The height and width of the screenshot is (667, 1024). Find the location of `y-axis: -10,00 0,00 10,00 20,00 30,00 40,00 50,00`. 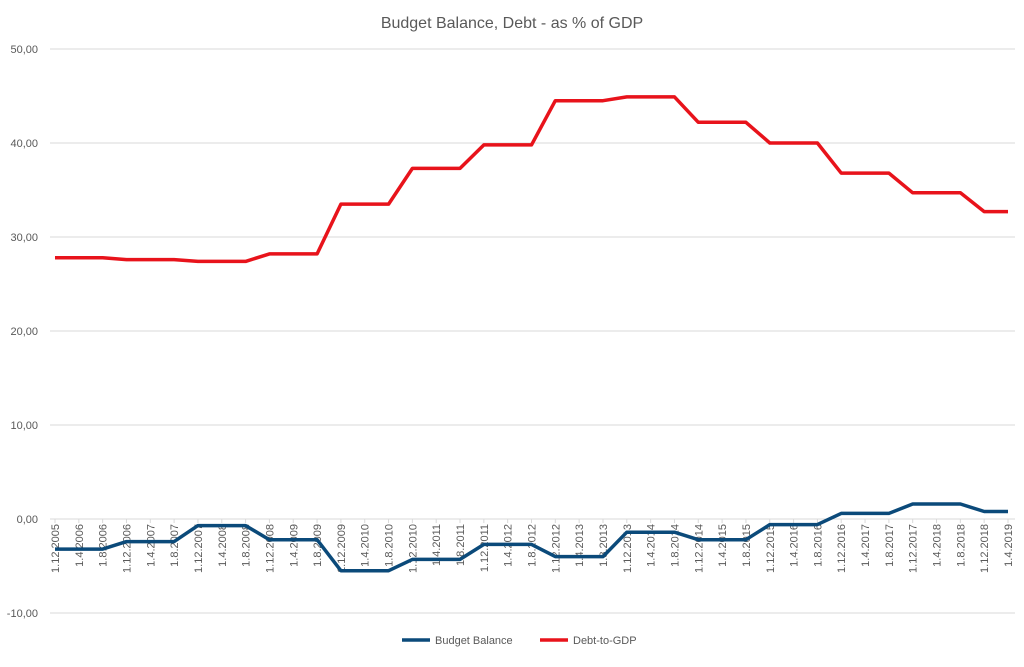

y-axis: -10,00 0,00 10,00 20,00 30,00 40,00 50,00 is located at coordinates (22, 332).